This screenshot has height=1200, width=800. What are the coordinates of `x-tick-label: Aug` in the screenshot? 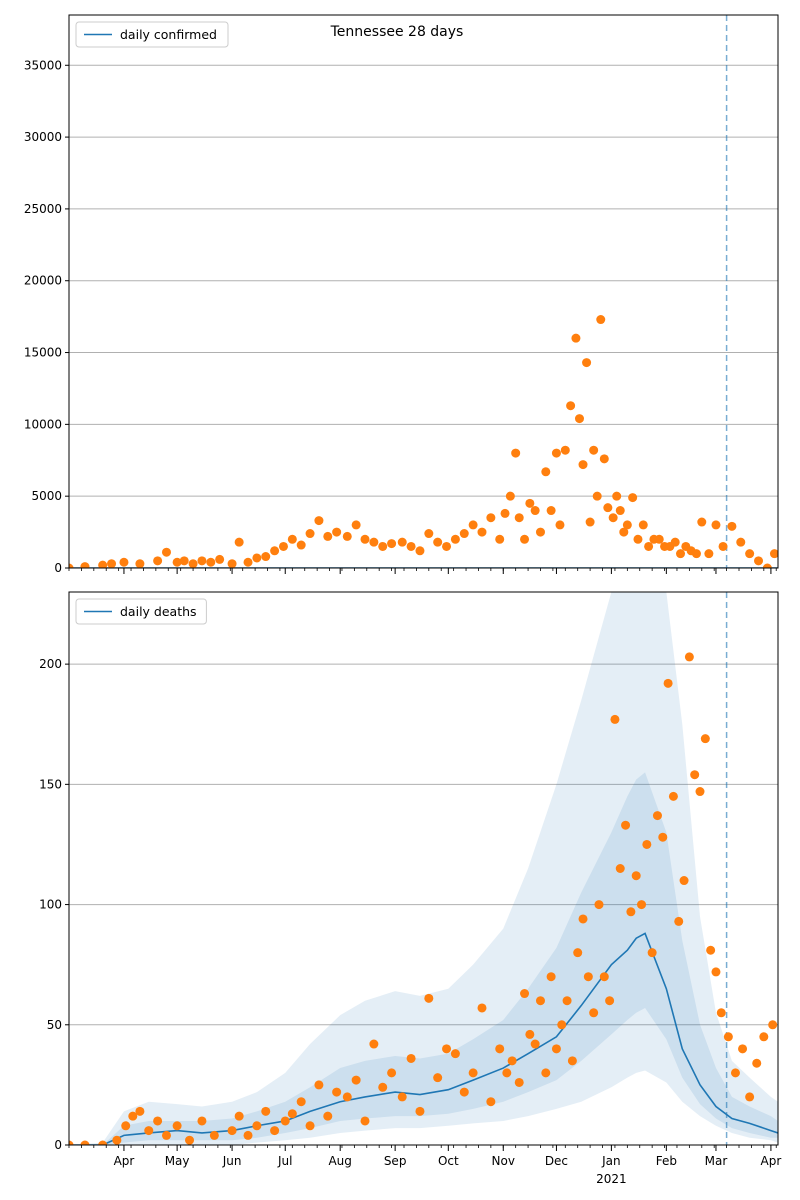 It's located at (339, 1161).